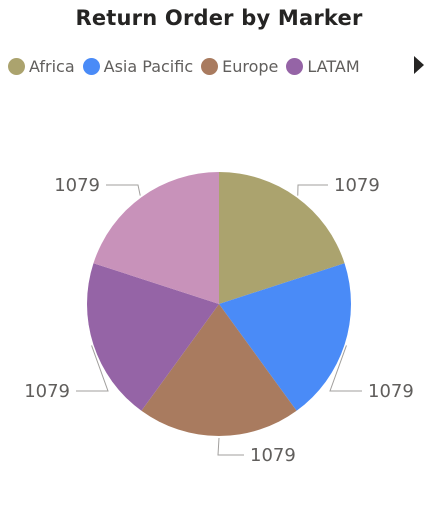 The width and height of the screenshot is (438, 529). Describe the element at coordinates (153, 337) in the screenshot. I see `pie-slice-latam` at that location.